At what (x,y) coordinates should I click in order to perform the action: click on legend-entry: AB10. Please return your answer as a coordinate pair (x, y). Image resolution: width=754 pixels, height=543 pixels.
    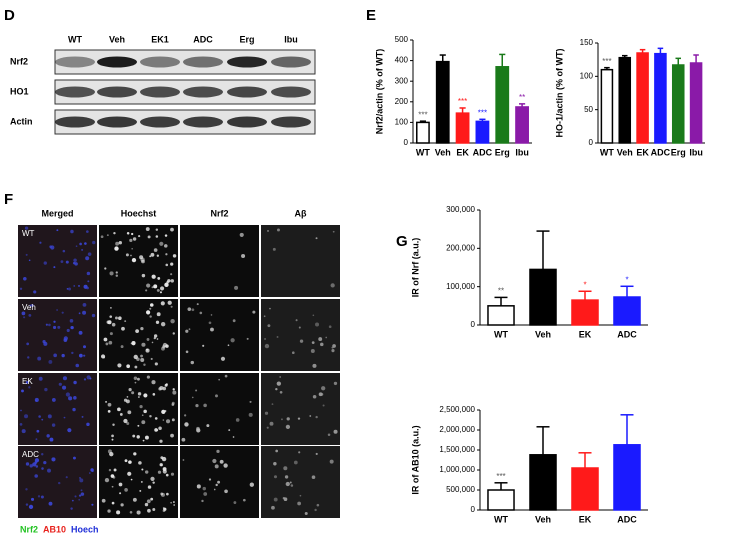
    Looking at the image, I should click on (54, 529).